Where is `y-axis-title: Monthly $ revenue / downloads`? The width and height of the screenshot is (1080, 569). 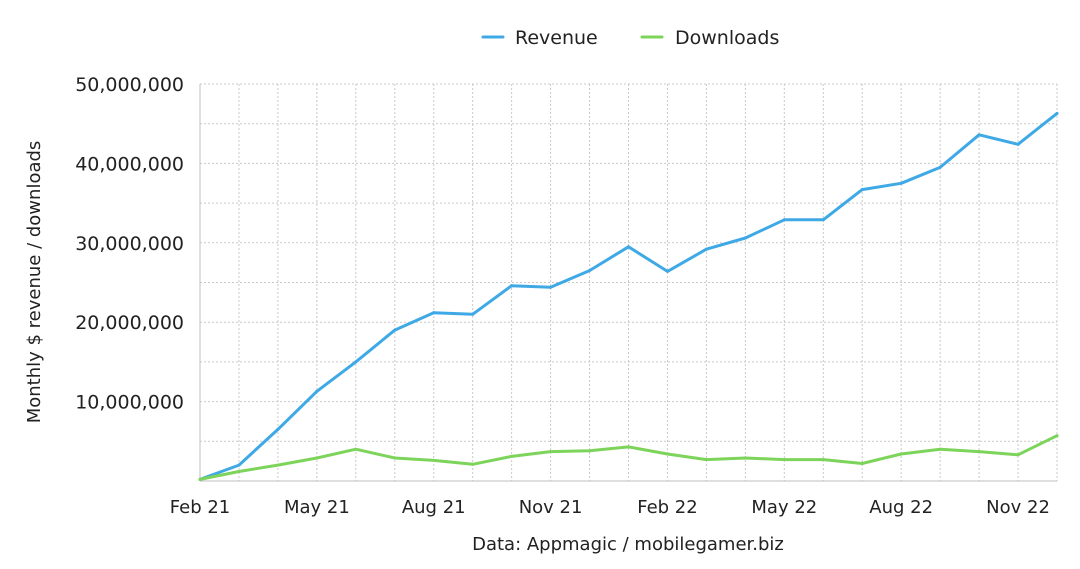 y-axis-title: Monthly $ revenue / downloads is located at coordinates (34, 282).